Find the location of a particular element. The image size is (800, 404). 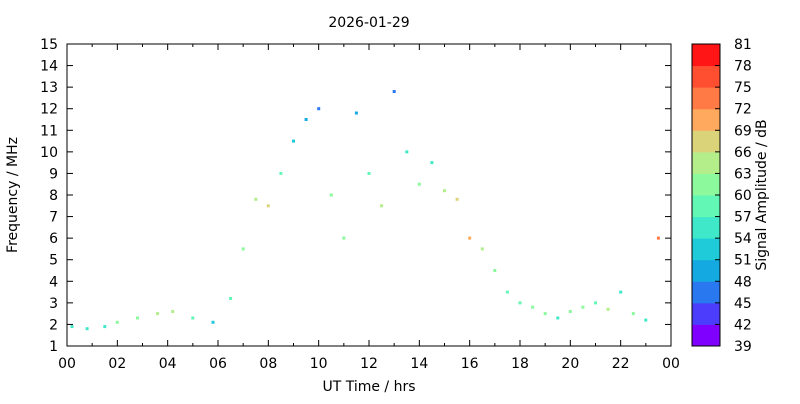

x-tick-label: 22 is located at coordinates (621, 364).